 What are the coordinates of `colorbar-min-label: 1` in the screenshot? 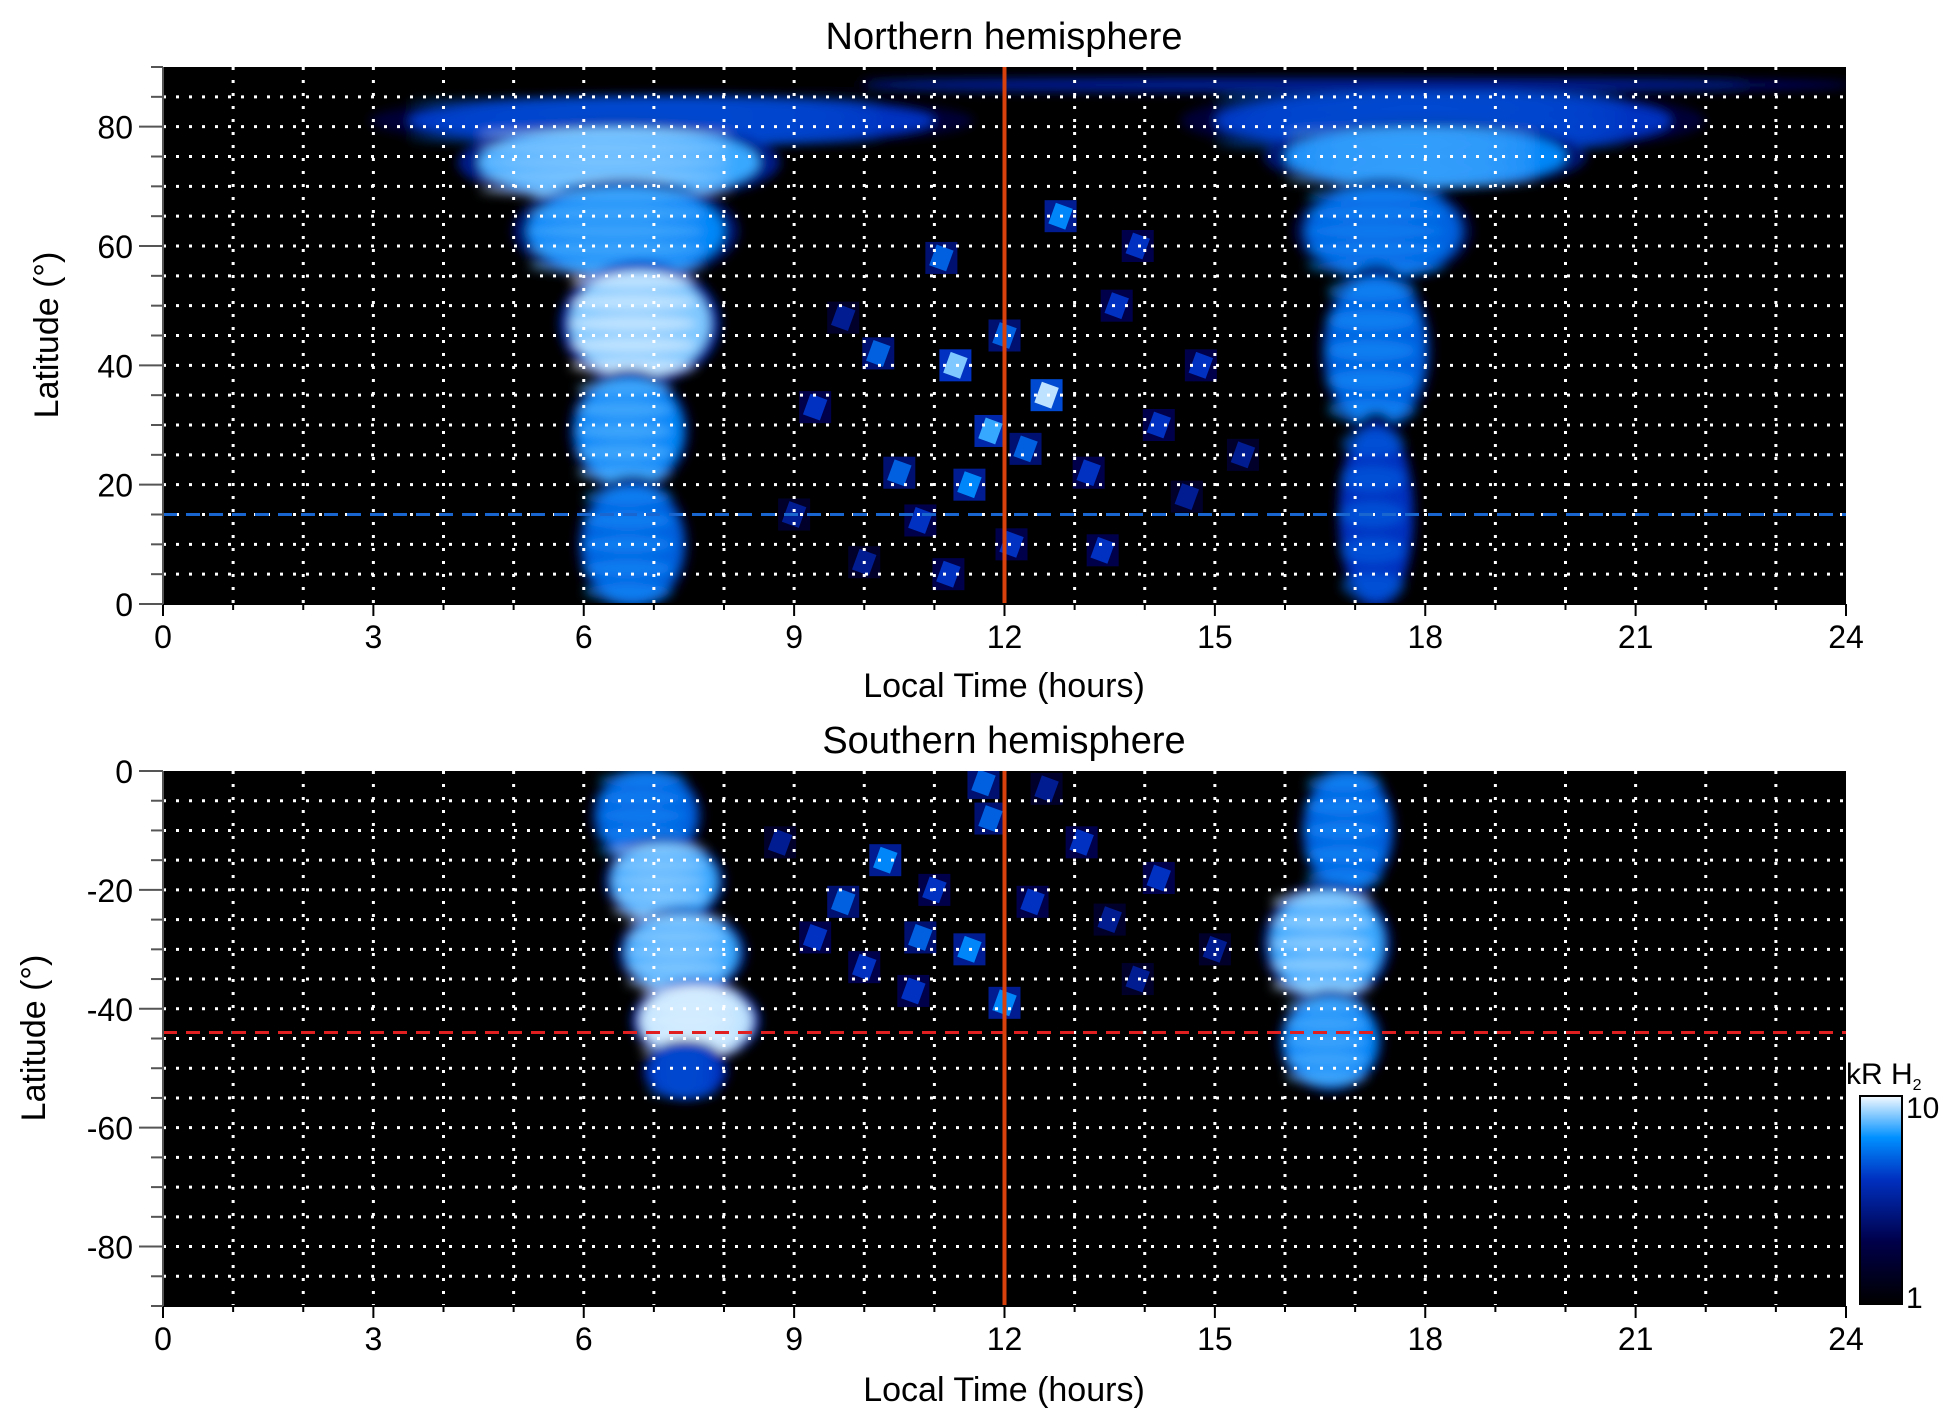 It's located at (1914, 1298).